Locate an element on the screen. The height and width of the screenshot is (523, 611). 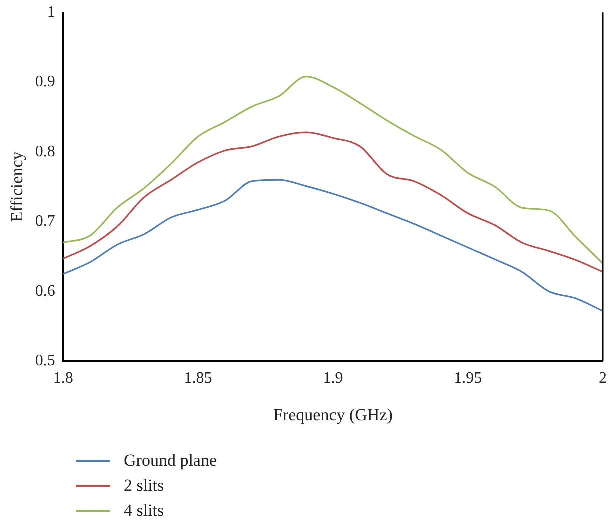
x-tick-label: 2 is located at coordinates (603, 379).